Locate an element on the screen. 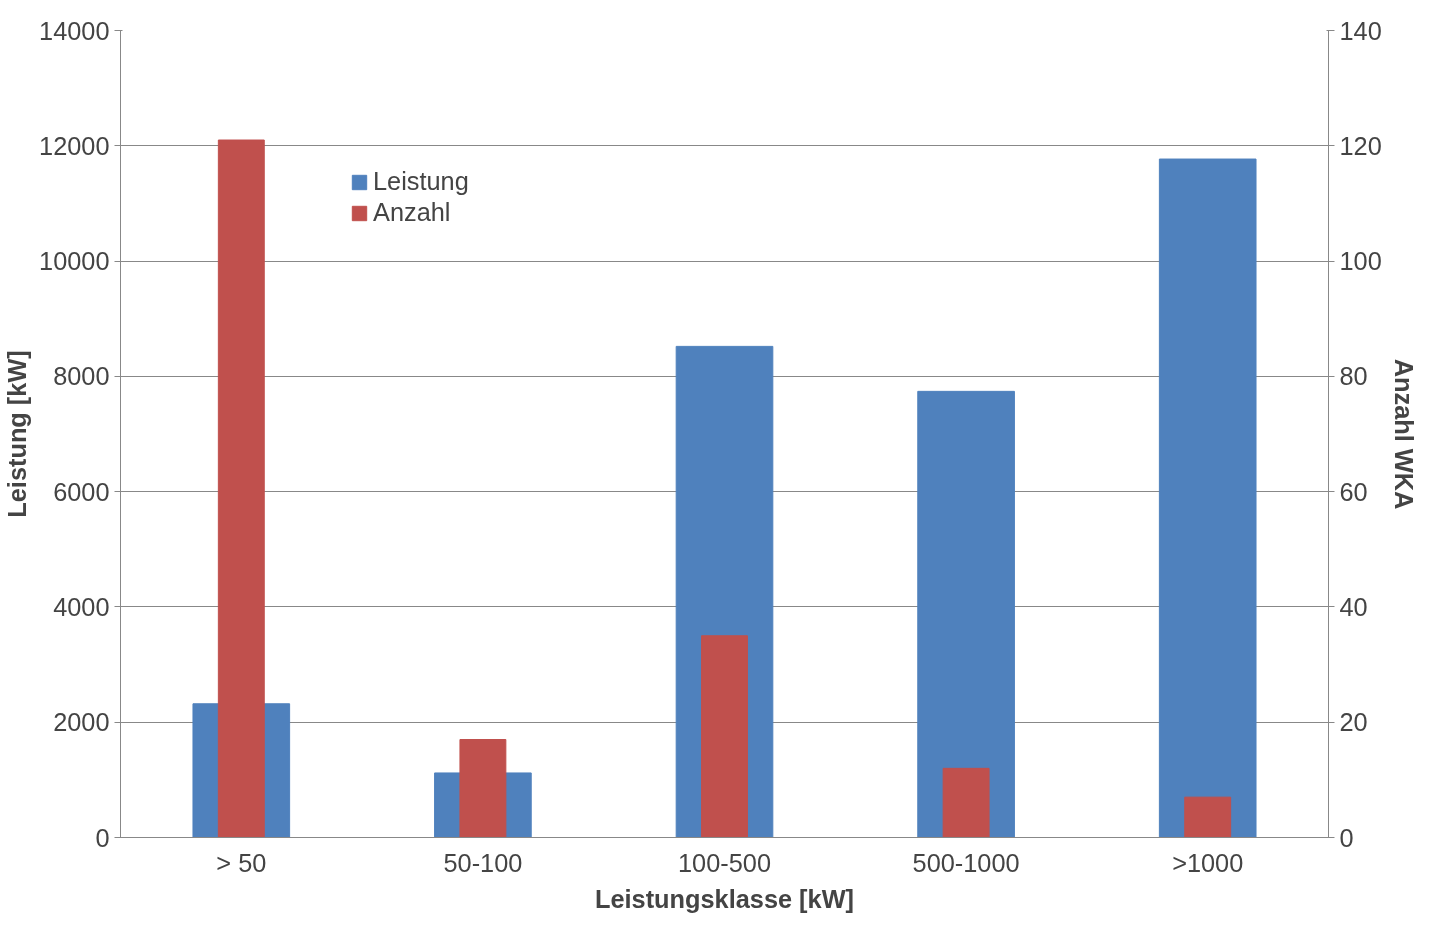 The image size is (1434, 929). legend-label: Leistung is located at coordinates (421, 181).